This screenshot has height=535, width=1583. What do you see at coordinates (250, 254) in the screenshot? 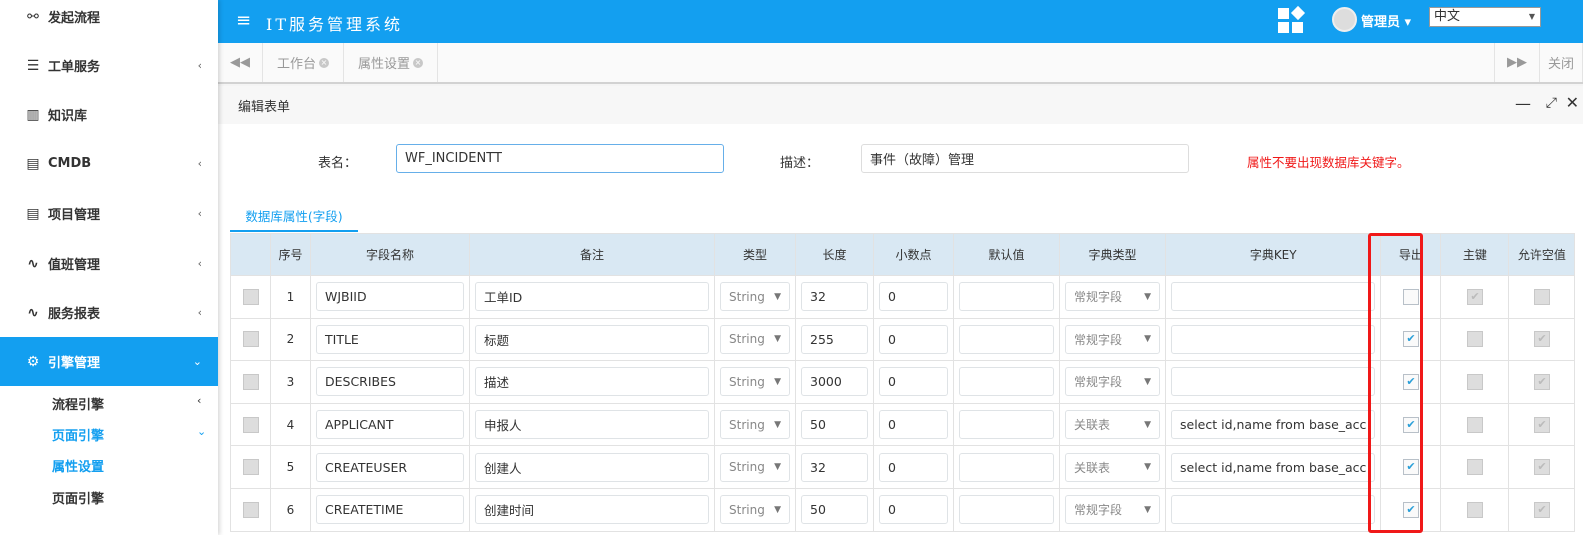
I see `column-header` at bounding box center [250, 254].